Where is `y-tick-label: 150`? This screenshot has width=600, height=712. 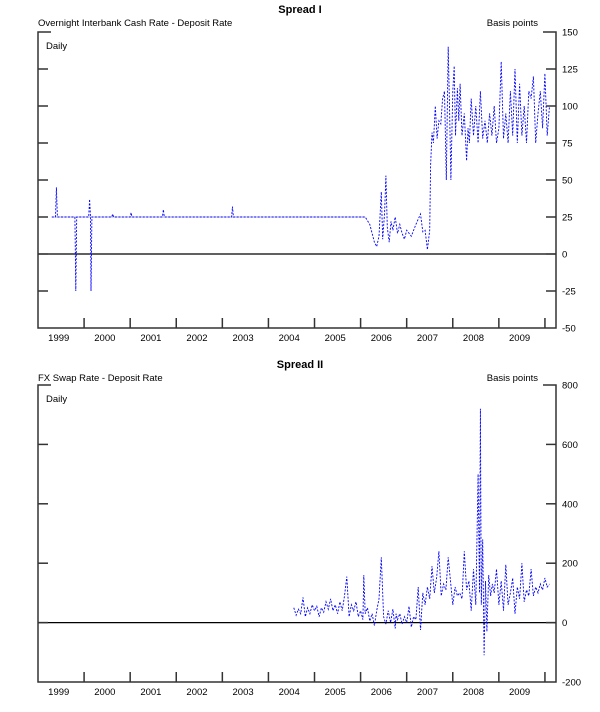 y-tick-label: 150 is located at coordinates (570, 33).